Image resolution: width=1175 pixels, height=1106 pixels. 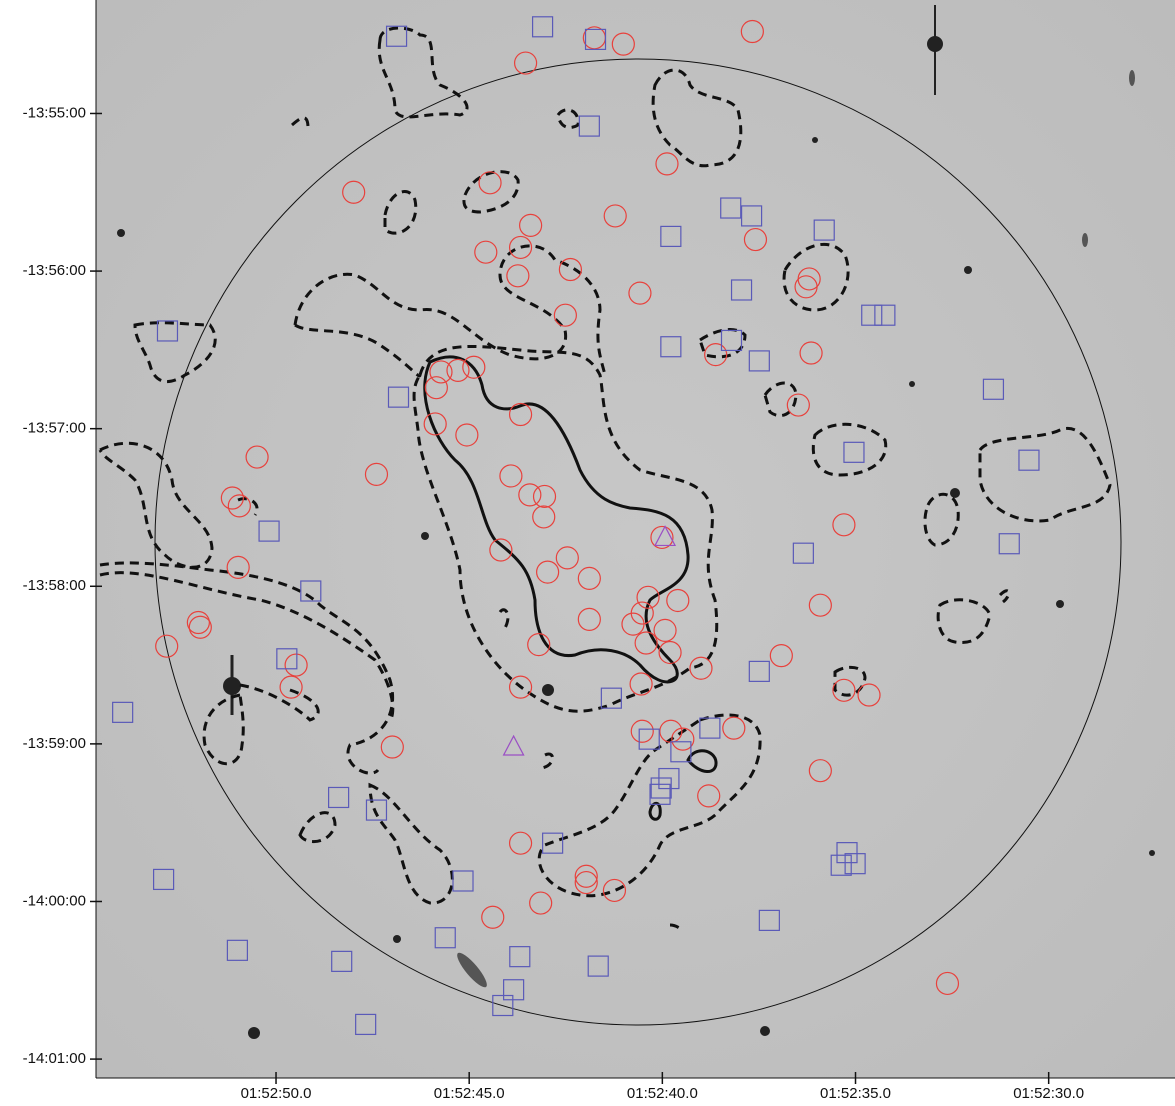 What do you see at coordinates (1048, 1093) in the screenshot?
I see `x-tick-label: 01:52:30.0` at bounding box center [1048, 1093].